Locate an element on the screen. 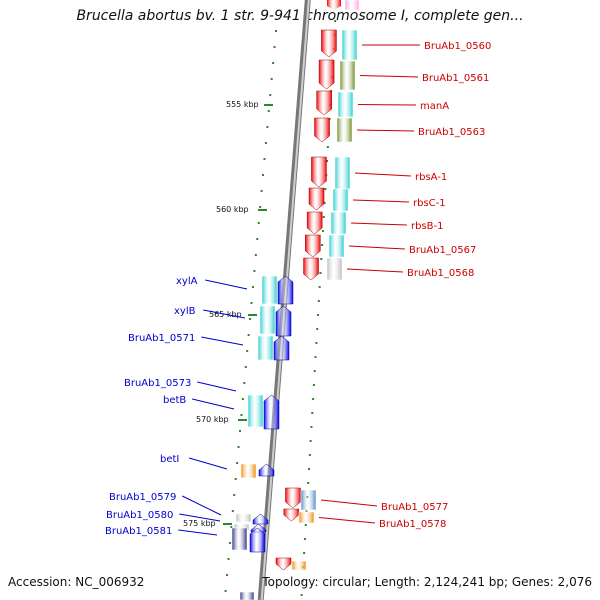 The image size is (600, 600). scale-label: 575 kbp is located at coordinates (199, 523).